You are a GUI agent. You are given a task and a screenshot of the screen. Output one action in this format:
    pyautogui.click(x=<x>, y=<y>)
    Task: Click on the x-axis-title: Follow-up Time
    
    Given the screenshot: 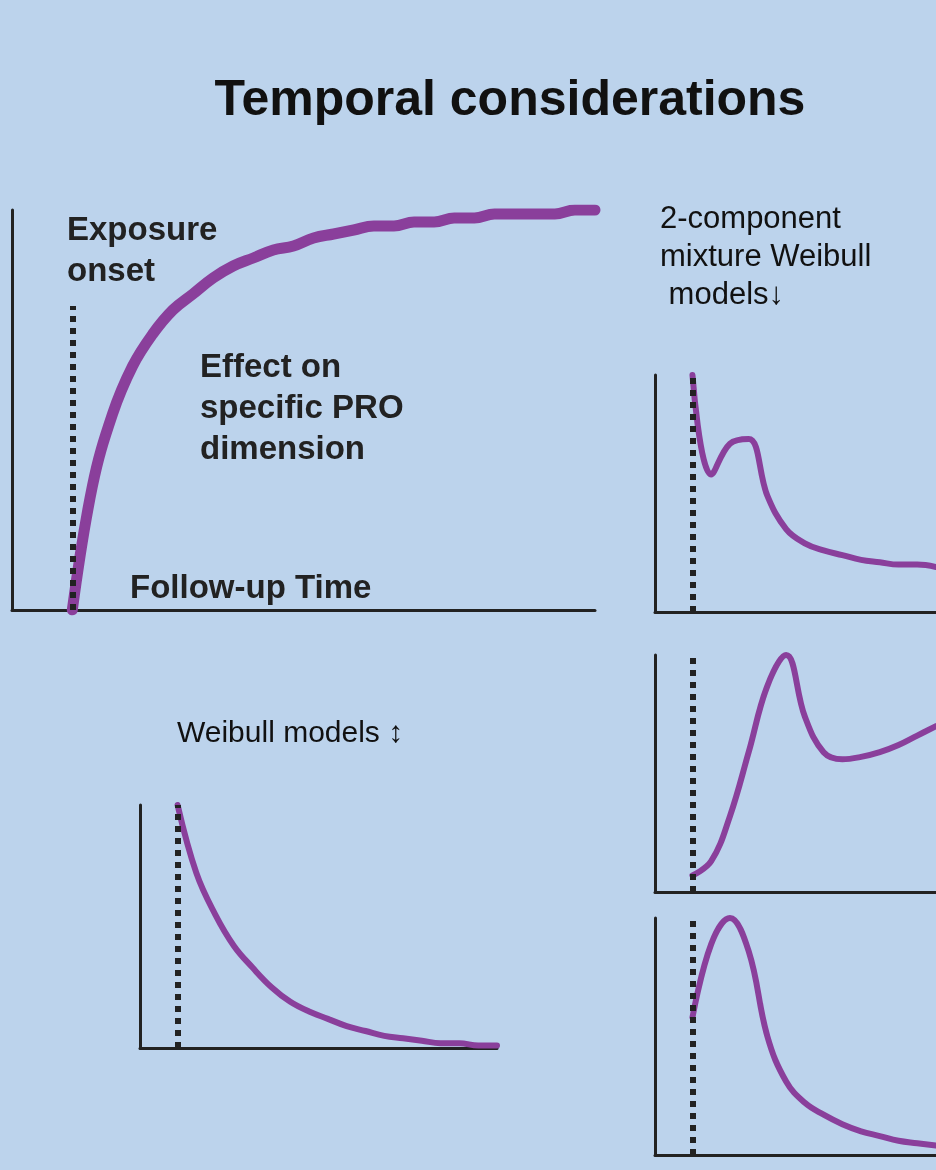 What is the action you would take?
    pyautogui.click(x=251, y=586)
    